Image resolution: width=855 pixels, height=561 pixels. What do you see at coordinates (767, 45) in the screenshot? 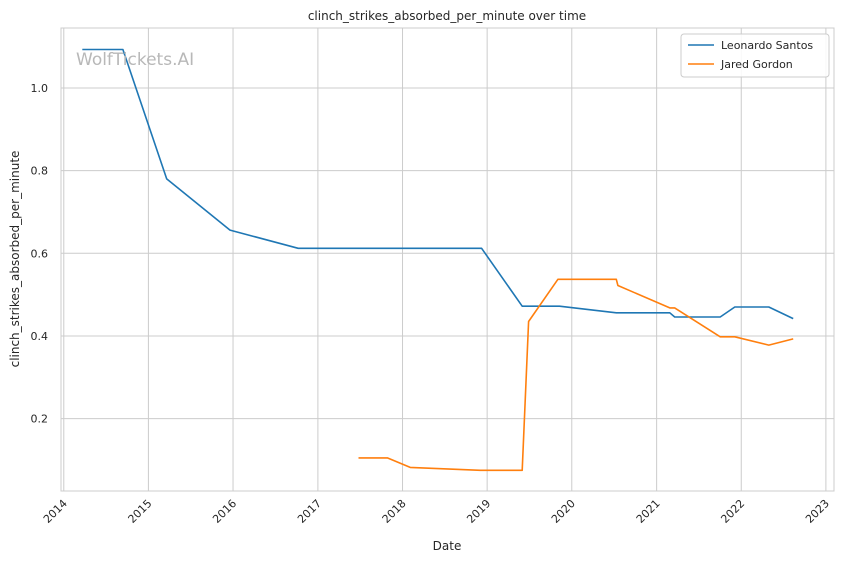
I see `legend-label-series-1: Leonardo Santos` at bounding box center [767, 45].